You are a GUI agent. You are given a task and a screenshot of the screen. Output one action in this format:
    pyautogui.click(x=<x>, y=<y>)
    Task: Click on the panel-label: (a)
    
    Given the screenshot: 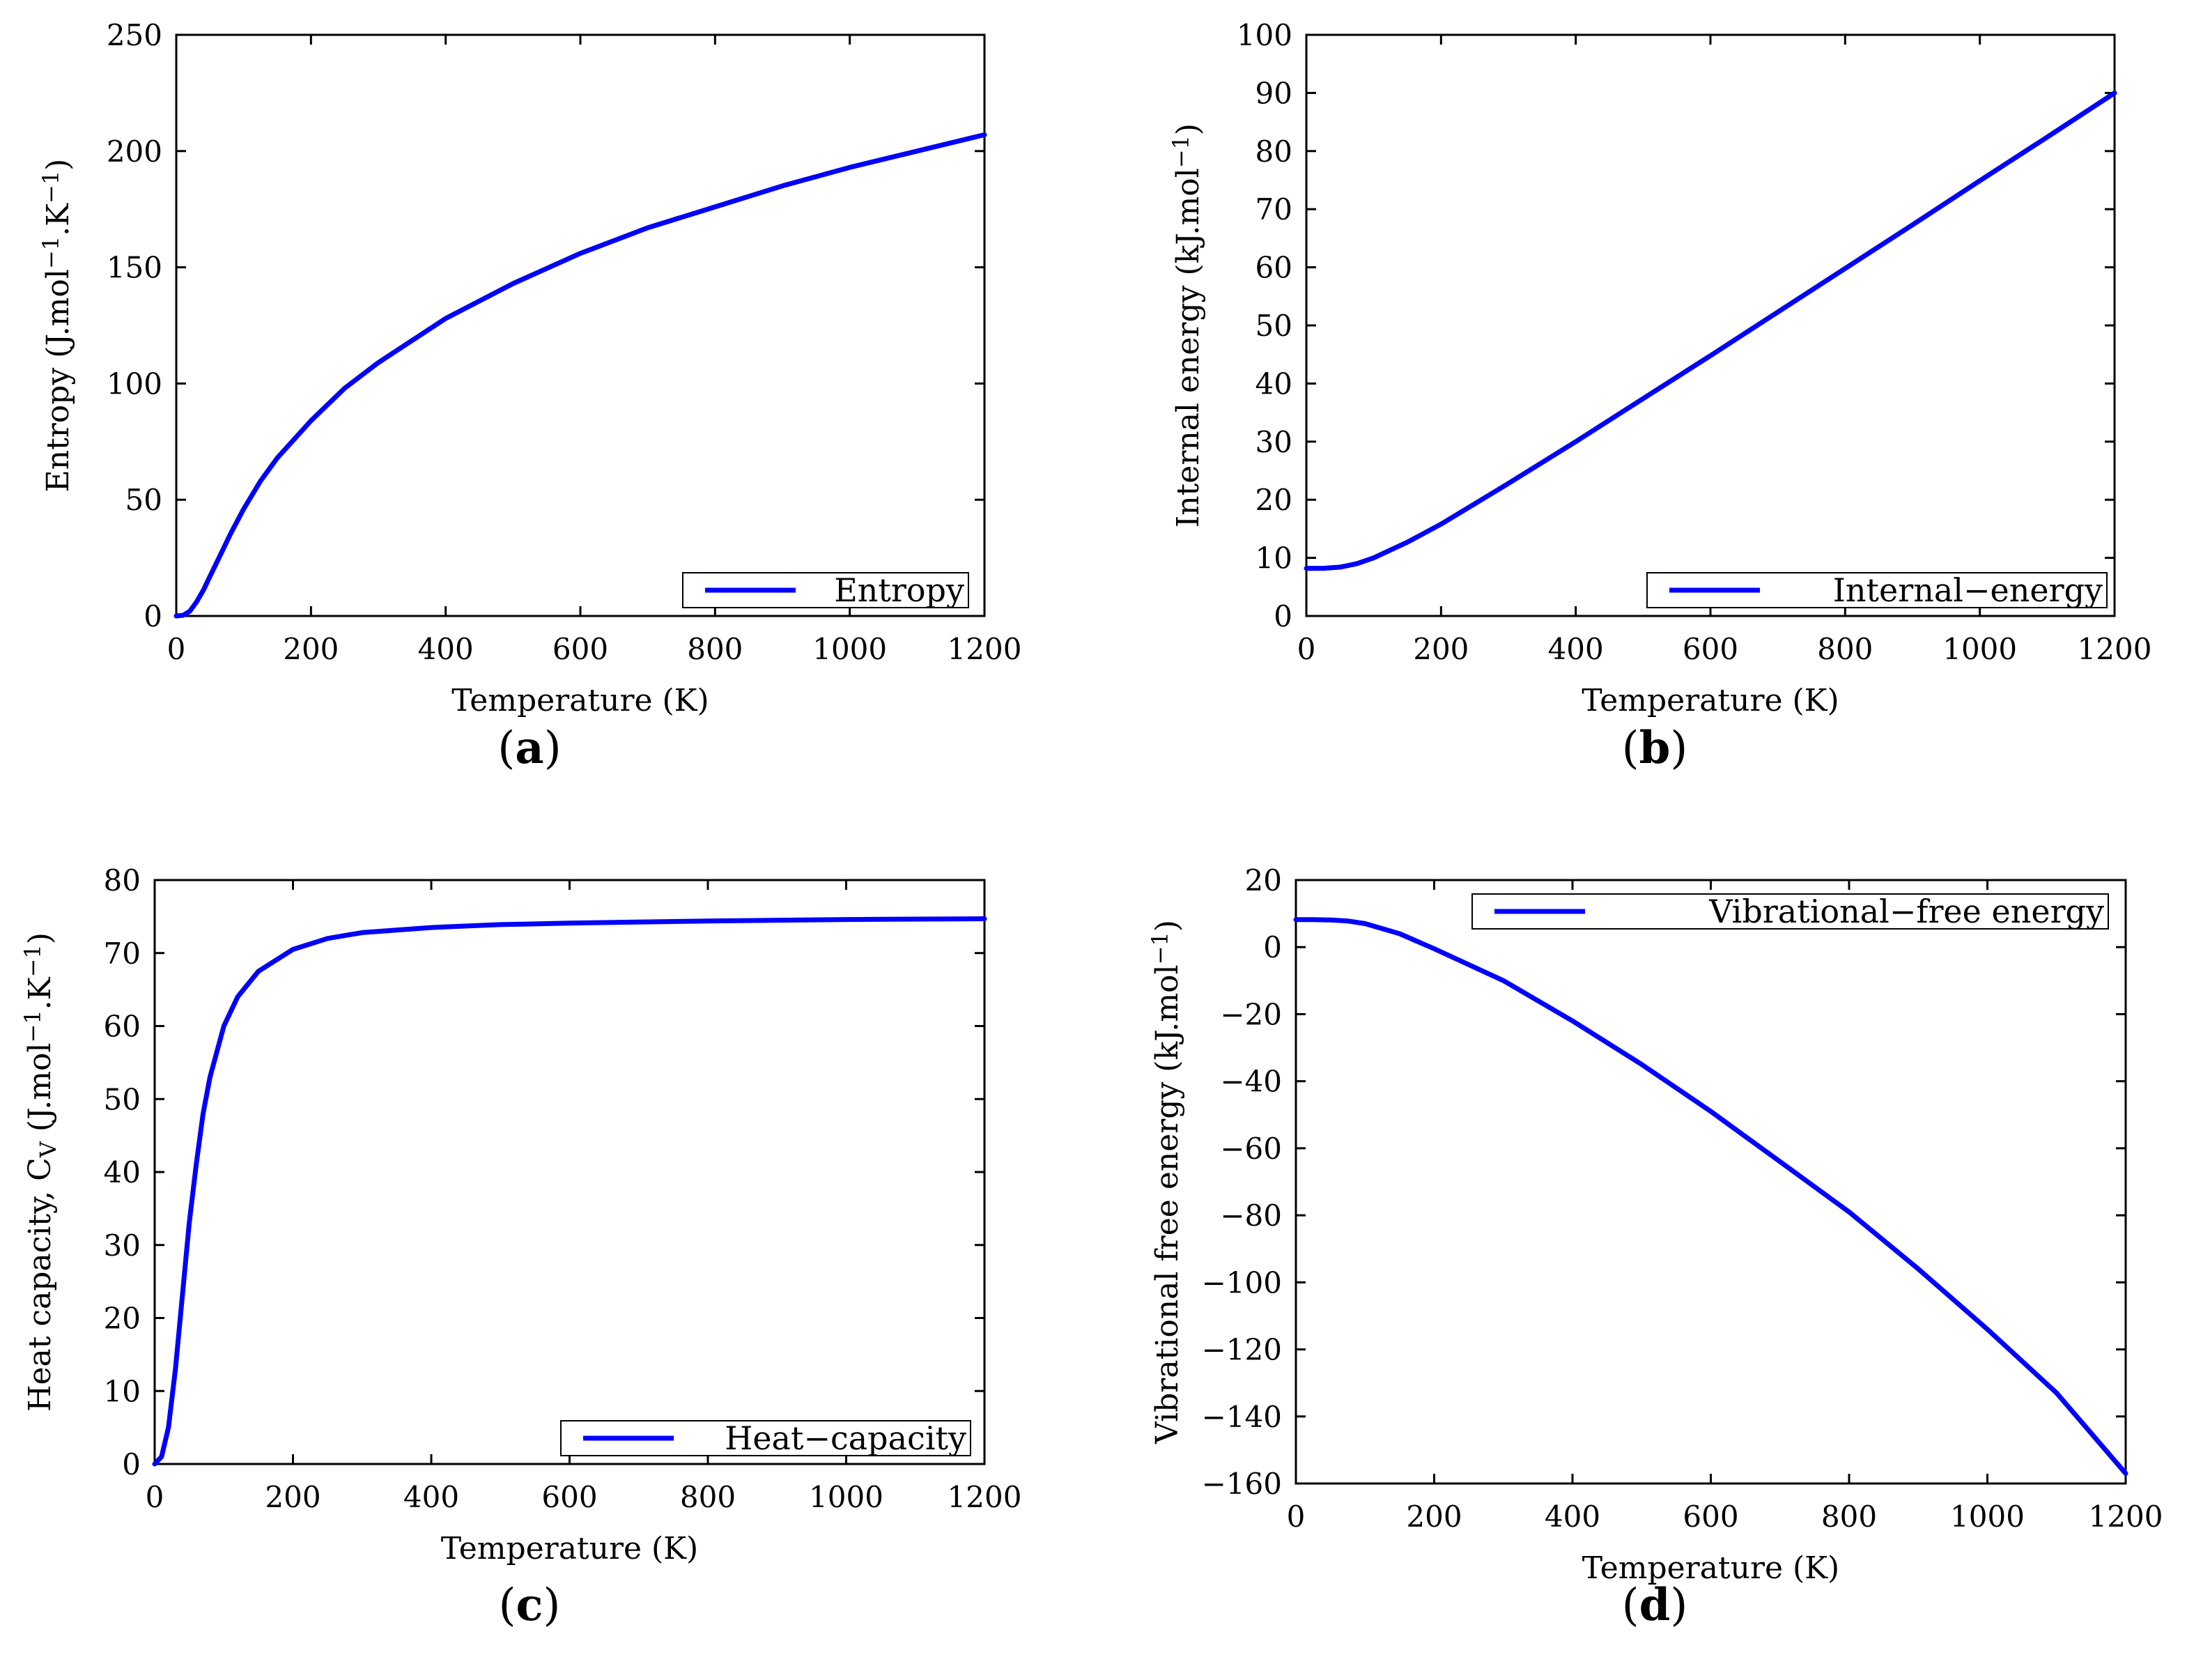 What is the action you would take?
    pyautogui.click(x=529, y=748)
    